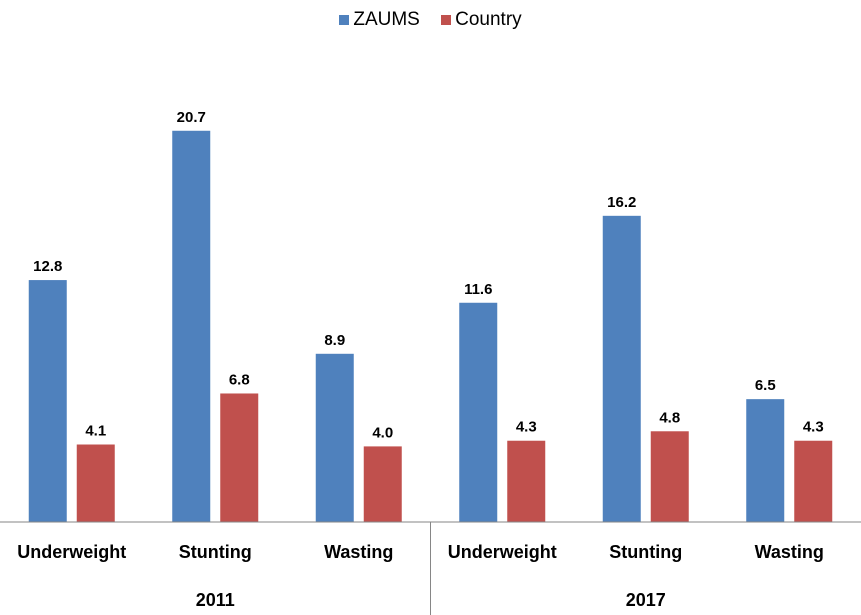  I want to click on legend-swatch-zaums, so click(344, 20).